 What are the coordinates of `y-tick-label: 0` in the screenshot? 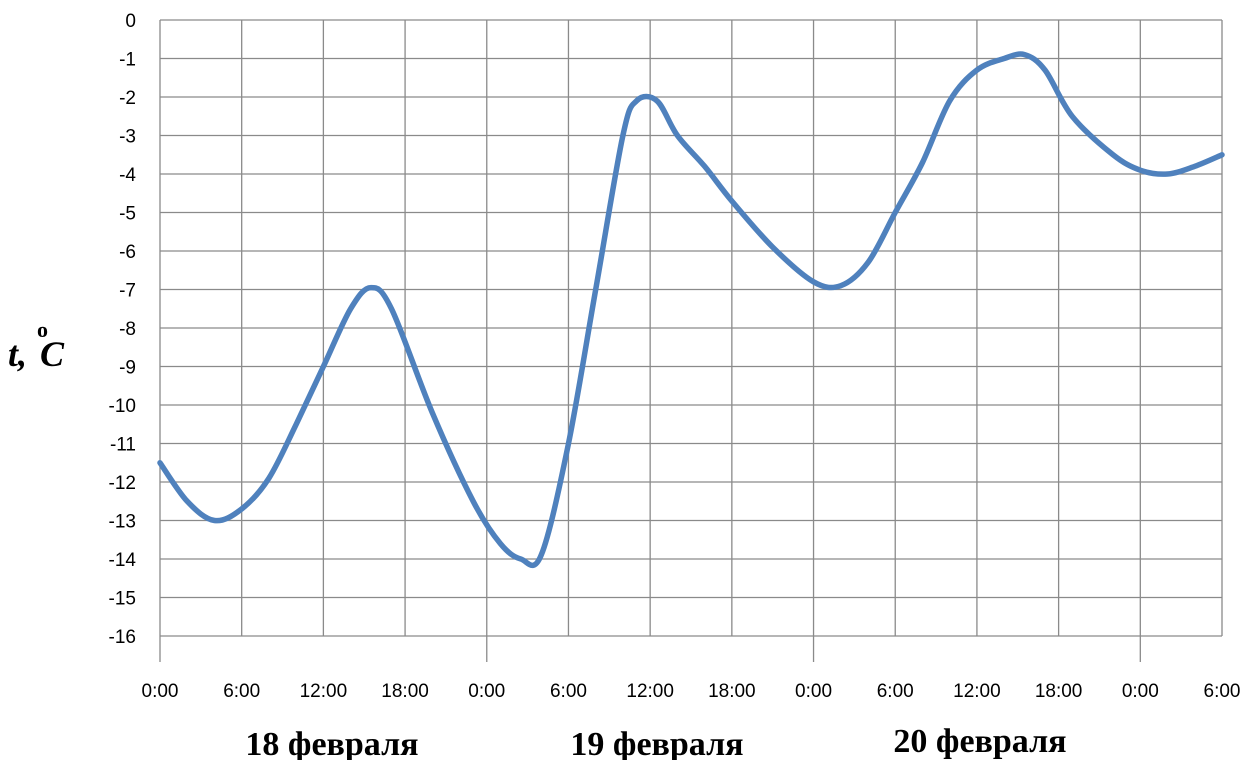 It's located at (130, 21).